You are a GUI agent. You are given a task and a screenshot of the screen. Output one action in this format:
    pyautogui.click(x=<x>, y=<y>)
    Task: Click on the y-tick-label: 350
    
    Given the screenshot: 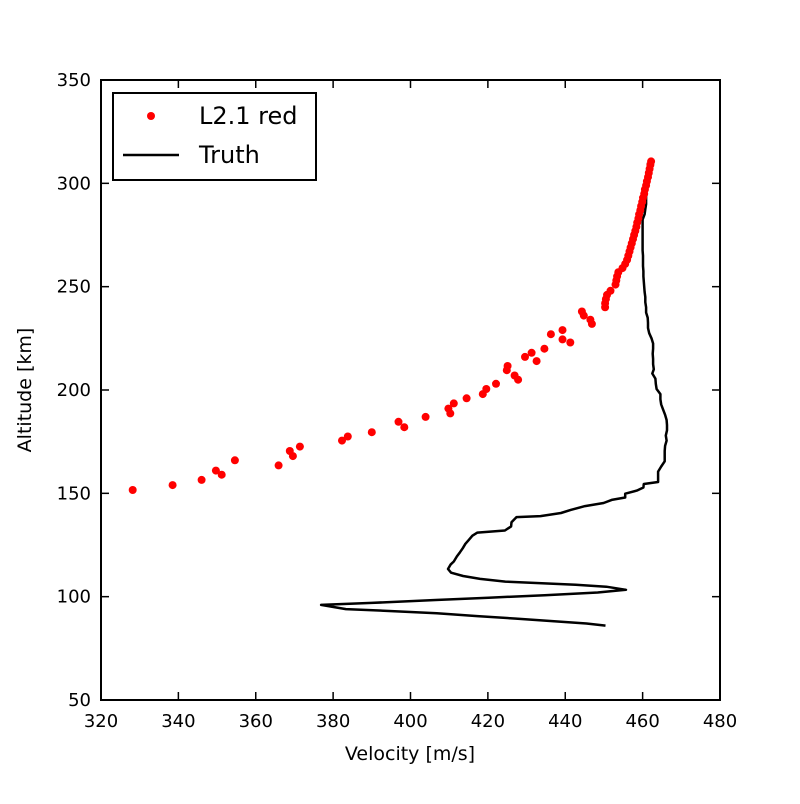 What is the action you would take?
    pyautogui.click(x=74, y=80)
    